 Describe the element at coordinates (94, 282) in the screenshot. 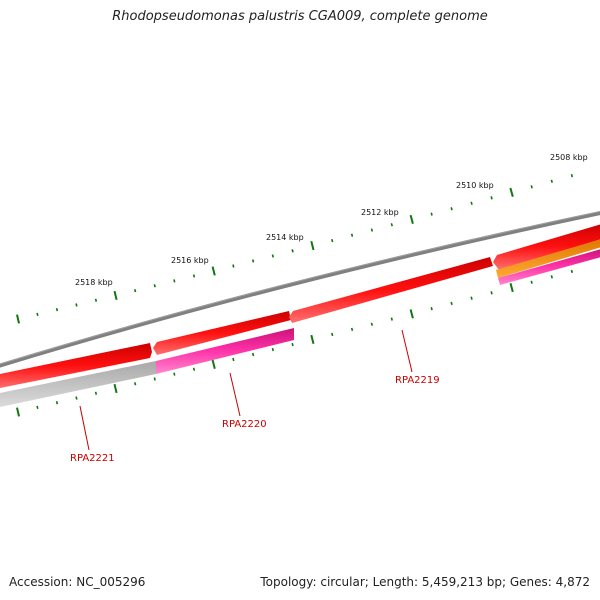

I see `scale-label-2518: 2518 kbp` at that location.